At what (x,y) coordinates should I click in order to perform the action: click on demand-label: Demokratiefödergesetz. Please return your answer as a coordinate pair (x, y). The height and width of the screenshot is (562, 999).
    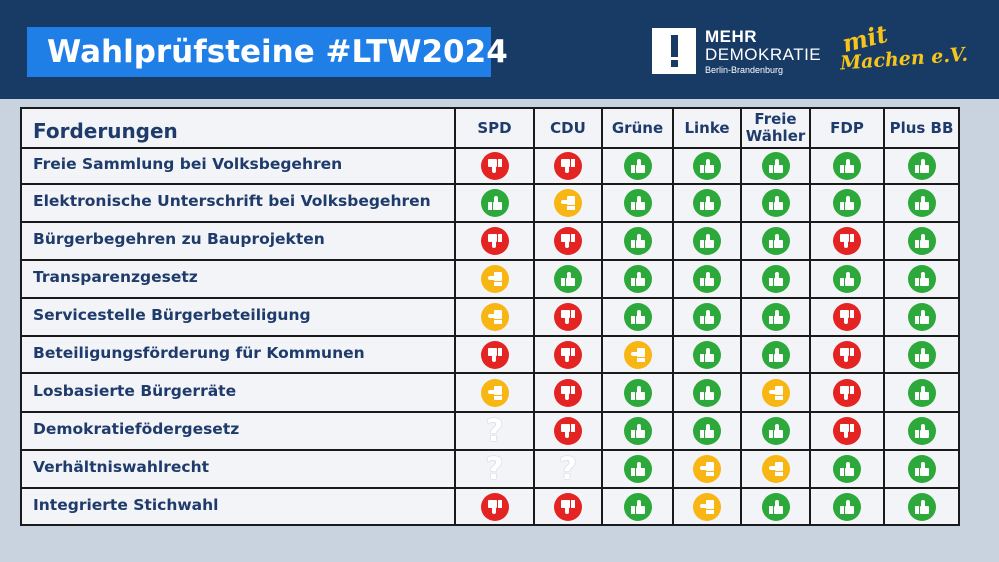
    Looking at the image, I should click on (136, 429).